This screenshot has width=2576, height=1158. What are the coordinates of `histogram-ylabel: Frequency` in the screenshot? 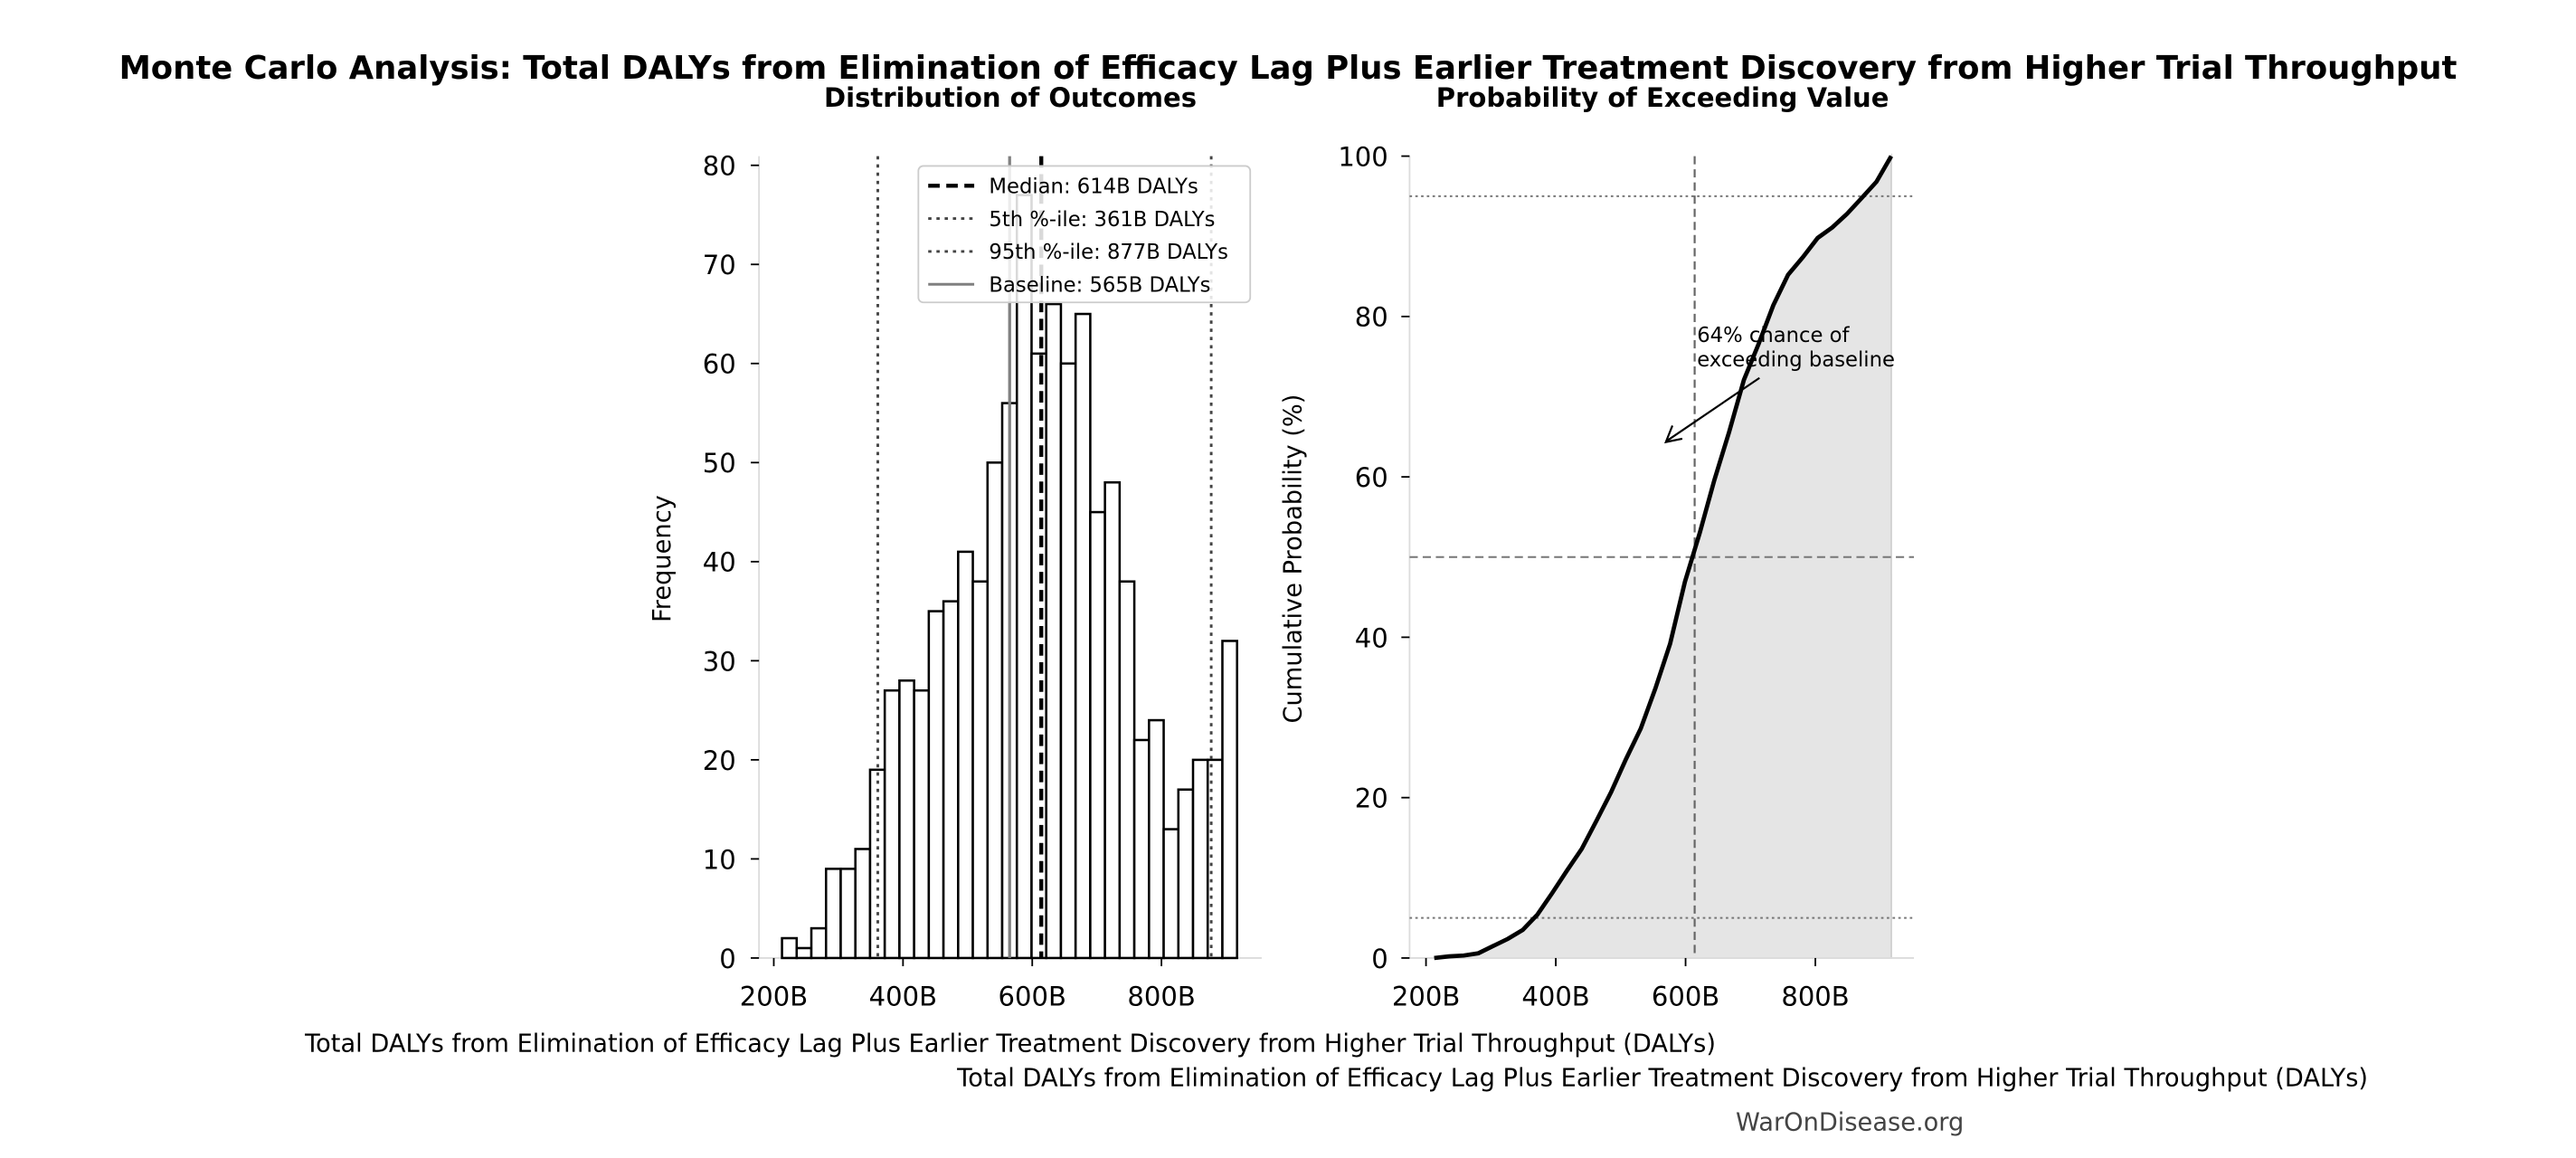 It's located at (663, 558).